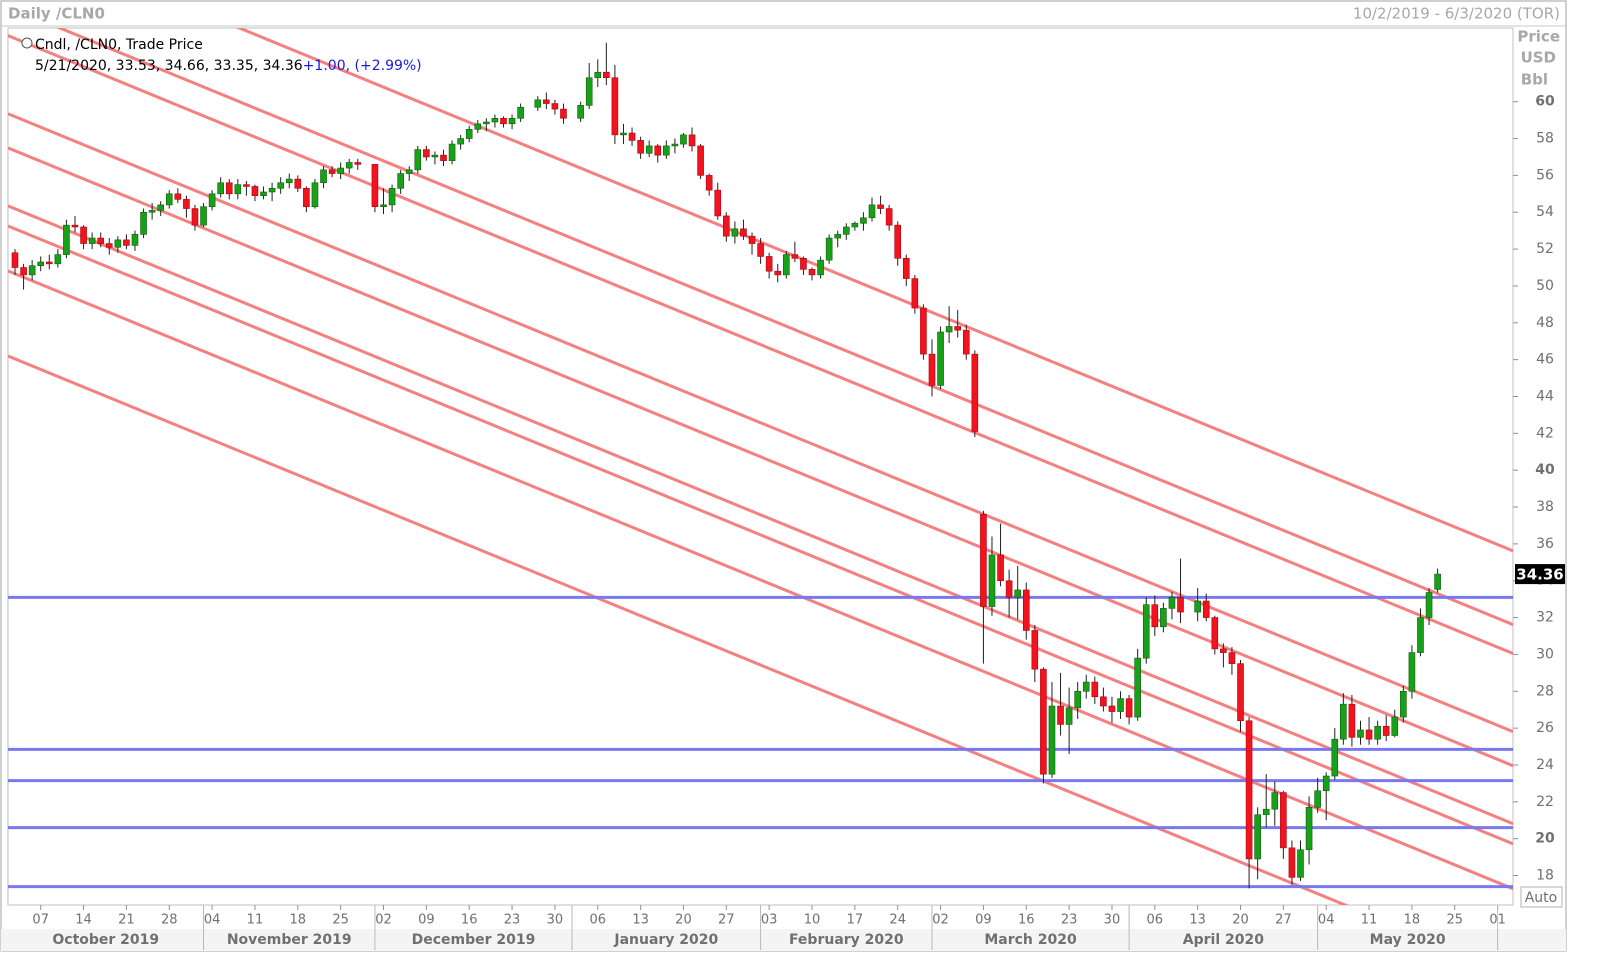 This screenshot has height=972, width=1600. What do you see at coordinates (169, 66) in the screenshot?
I see `legend-ohlc: 5/21/2020, 33.53, 34.66, 33.35, 34.36` at bounding box center [169, 66].